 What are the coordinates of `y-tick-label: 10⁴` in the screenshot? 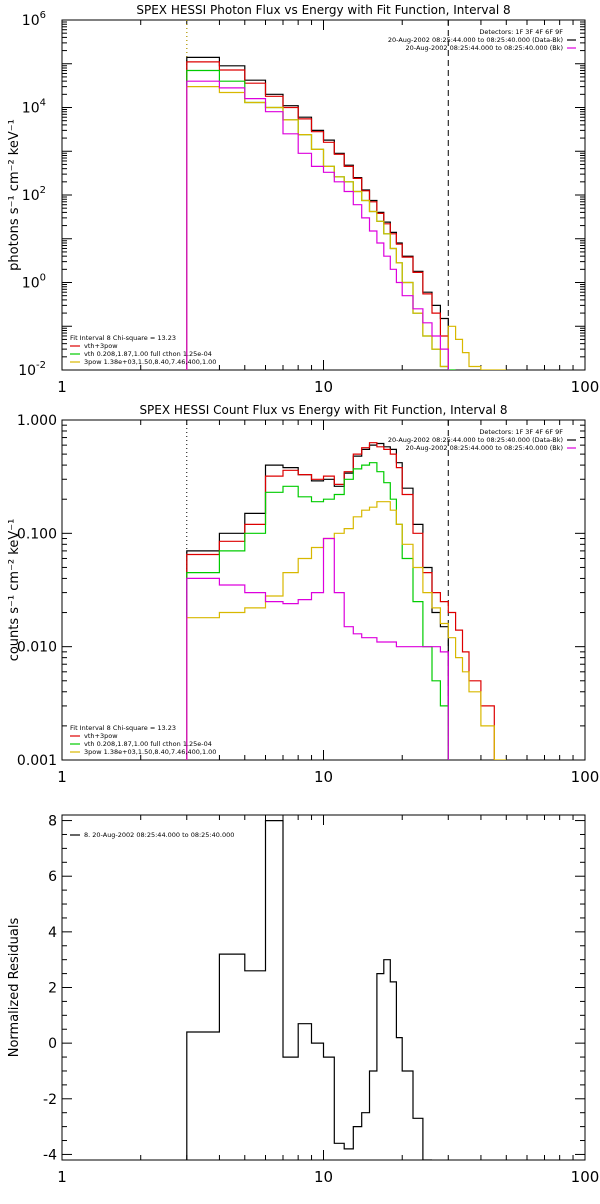 It's located at (34, 107).